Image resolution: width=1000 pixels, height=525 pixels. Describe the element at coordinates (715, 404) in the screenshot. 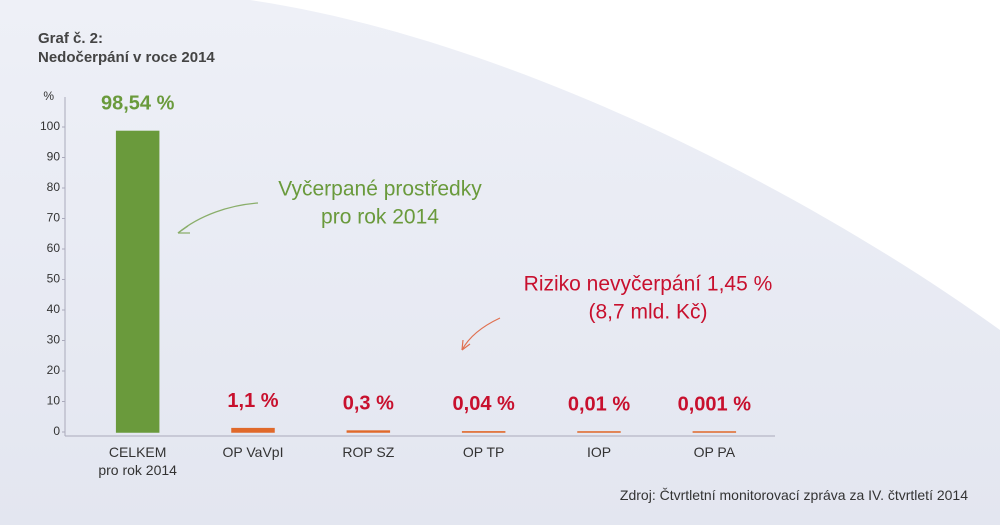

I see `value-label: 0,001 %` at that location.